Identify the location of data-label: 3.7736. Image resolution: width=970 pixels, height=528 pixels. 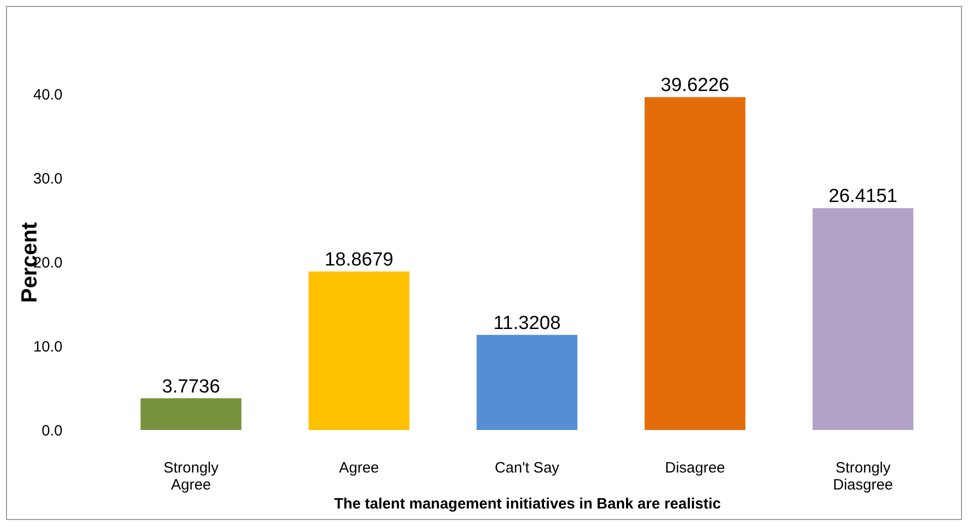
(191, 387).